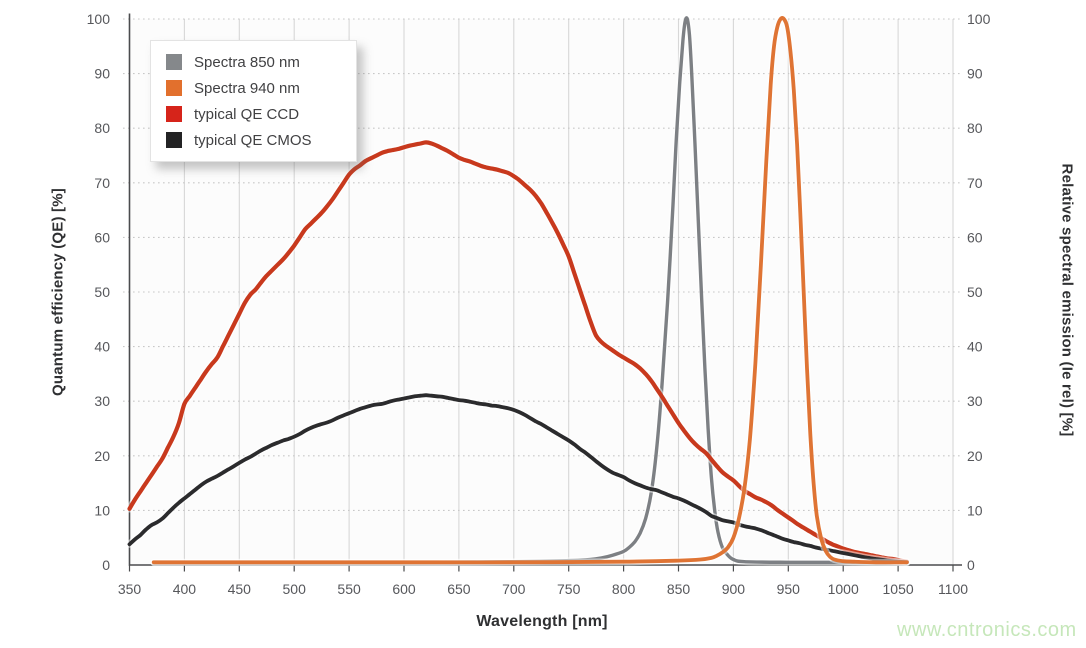 Image resolution: width=1086 pixels, height=648 pixels. What do you see at coordinates (843, 589) in the screenshot?
I see `x-tick-label: 1000` at bounding box center [843, 589].